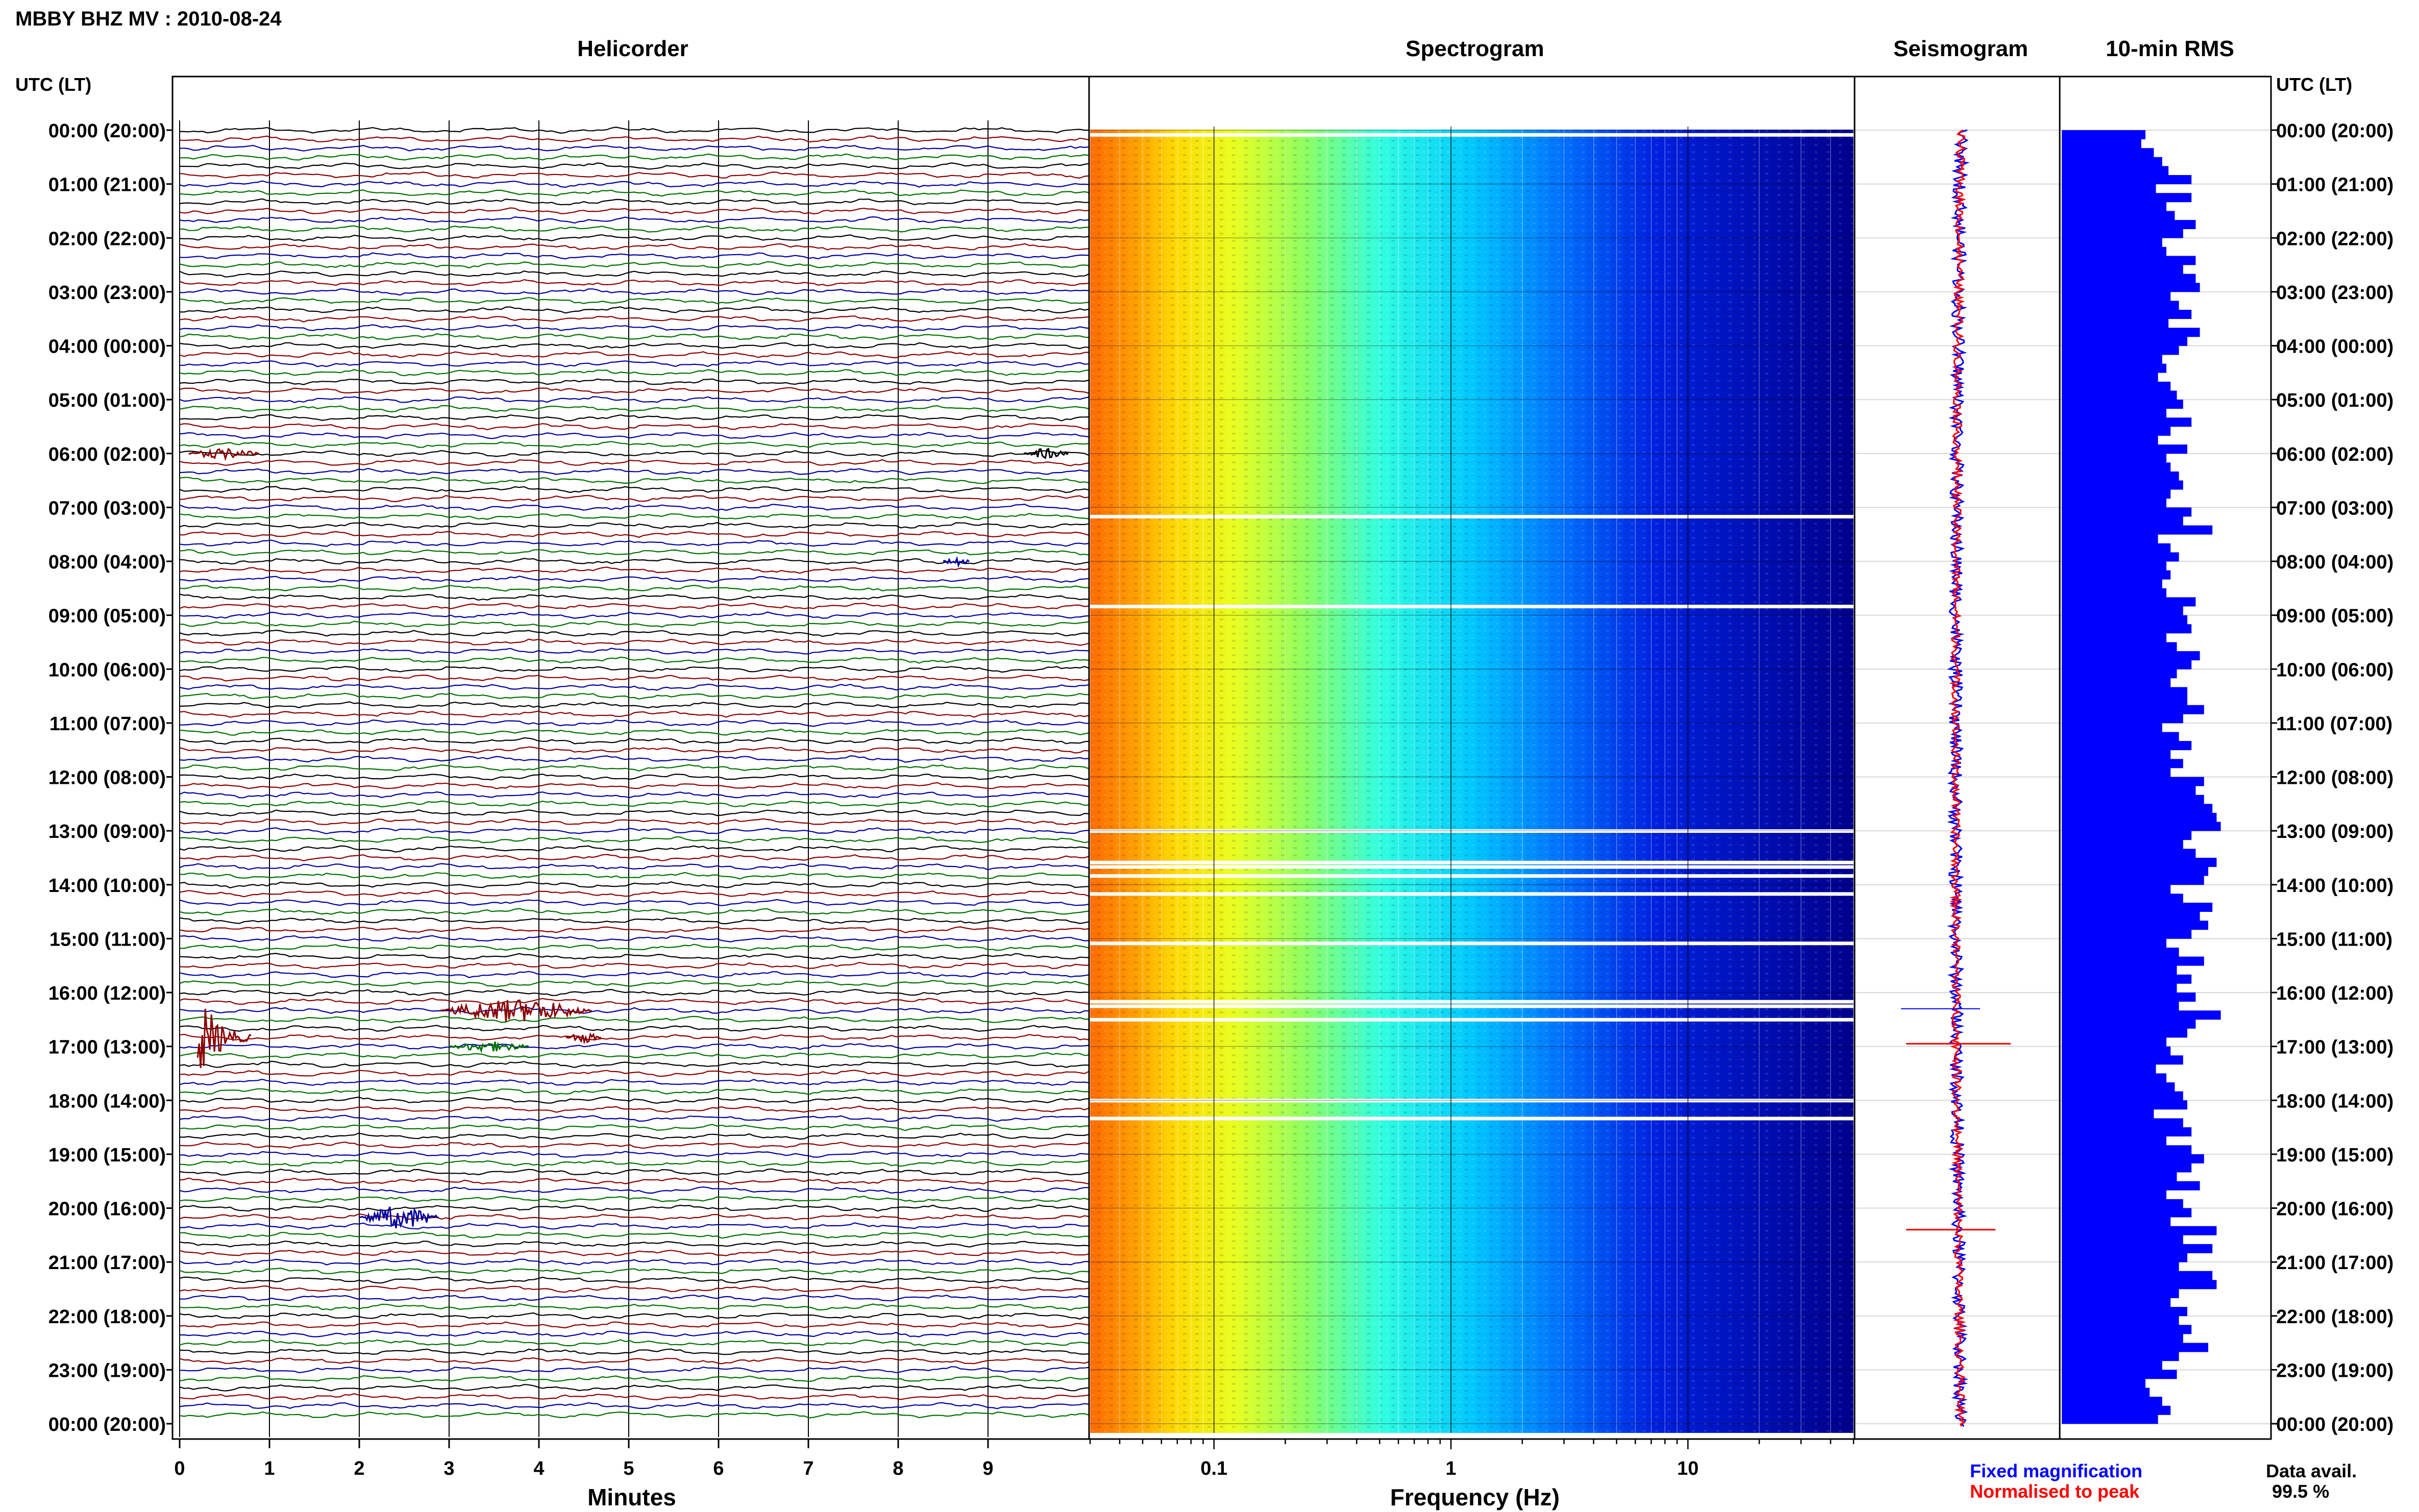 The height and width of the screenshot is (1512, 2419). I want to click on helicorder-event-trace, so click(516, 1010).